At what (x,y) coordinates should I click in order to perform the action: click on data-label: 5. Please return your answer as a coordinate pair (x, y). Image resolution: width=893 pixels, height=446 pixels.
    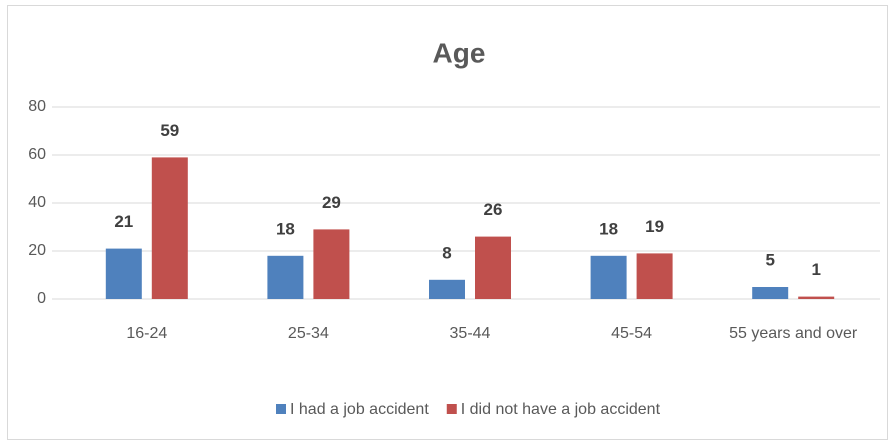
    Looking at the image, I should click on (769, 259).